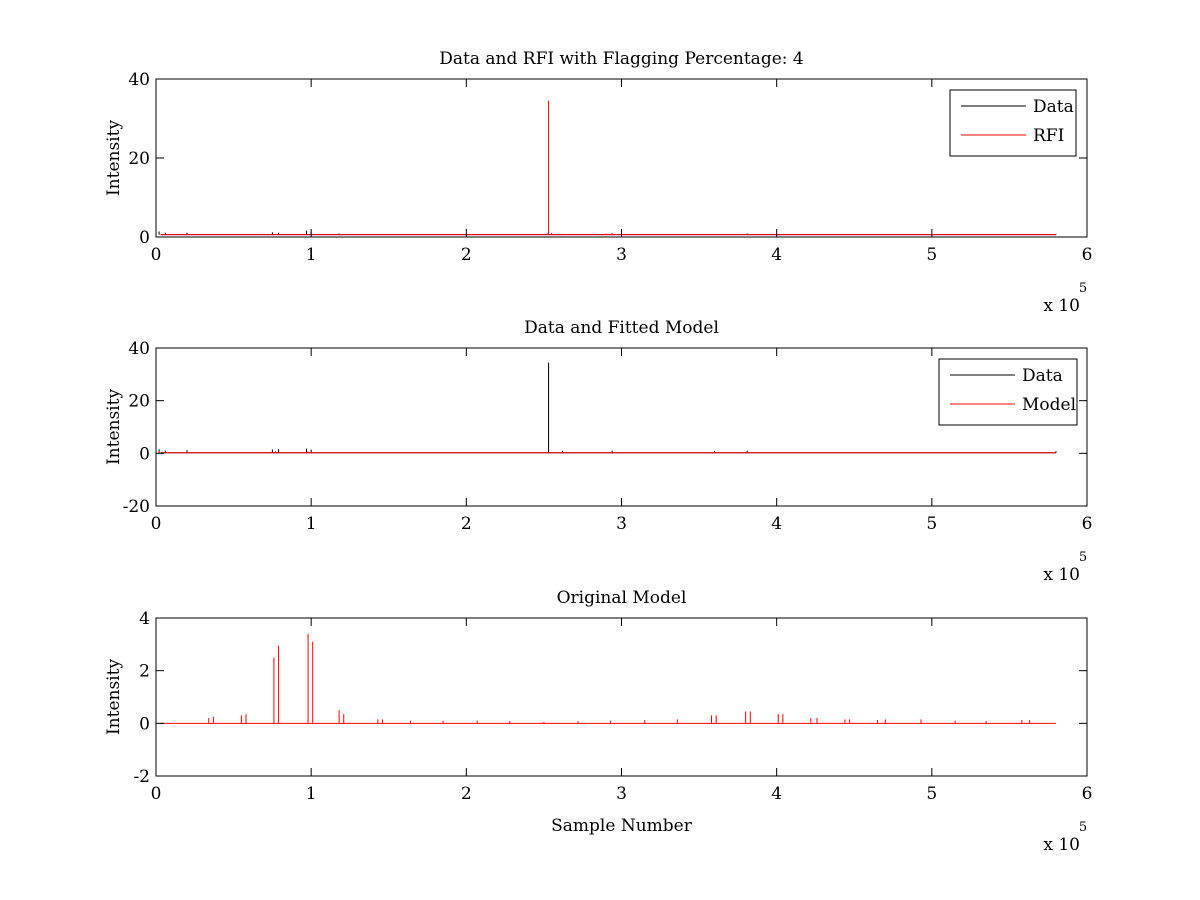 The image size is (1200, 900). Describe the element at coordinates (621, 59) in the screenshot. I see `chart-title: Data and RFI with Flagging Percentage: 4` at that location.